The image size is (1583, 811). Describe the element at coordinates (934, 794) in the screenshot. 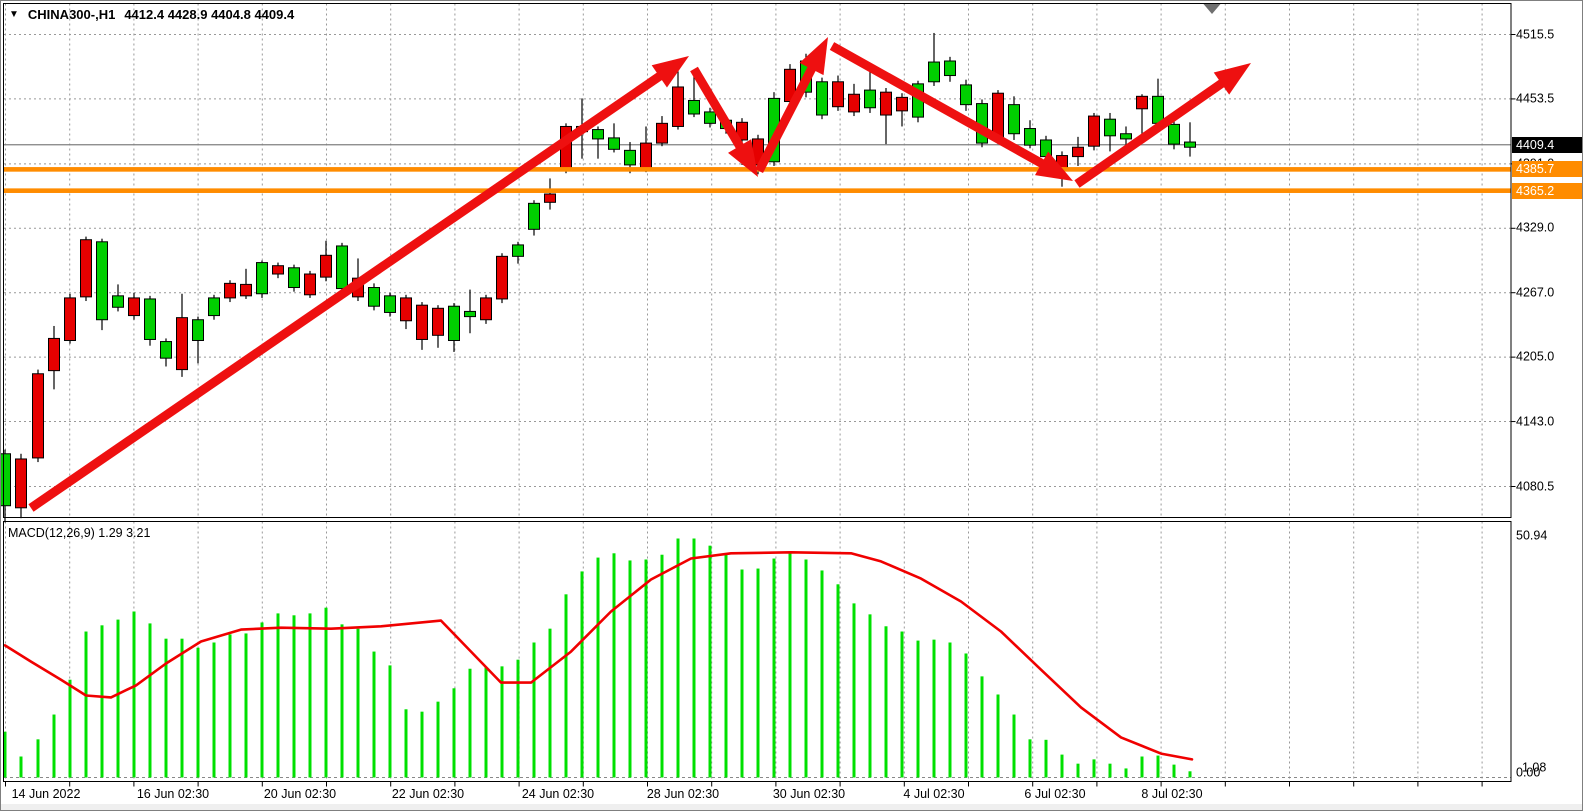

I see `time-axis-label: 4 Jul 02:30` at that location.